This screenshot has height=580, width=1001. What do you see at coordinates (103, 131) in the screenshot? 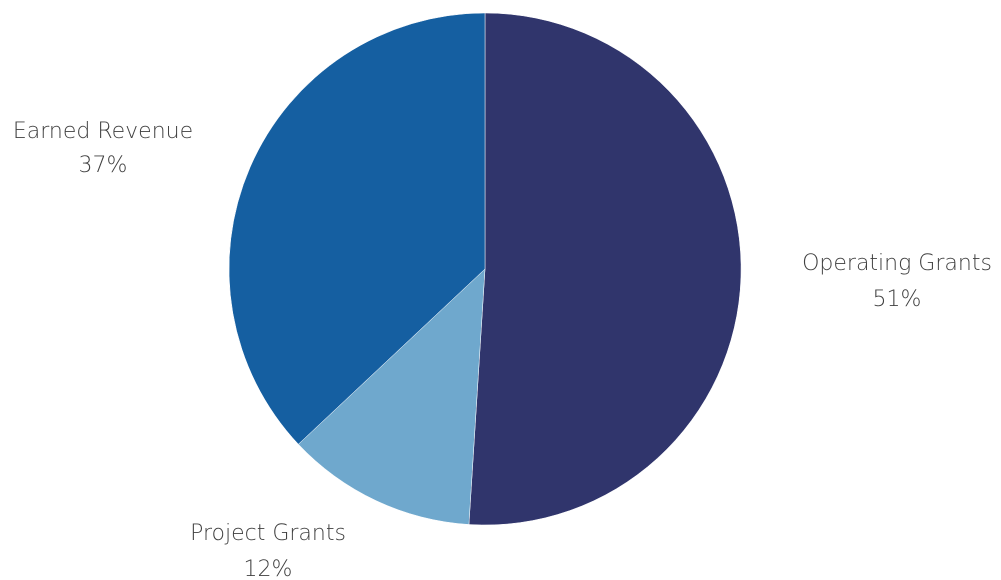
I see `label-earned-revenue-name: Earned Revenue` at bounding box center [103, 131].